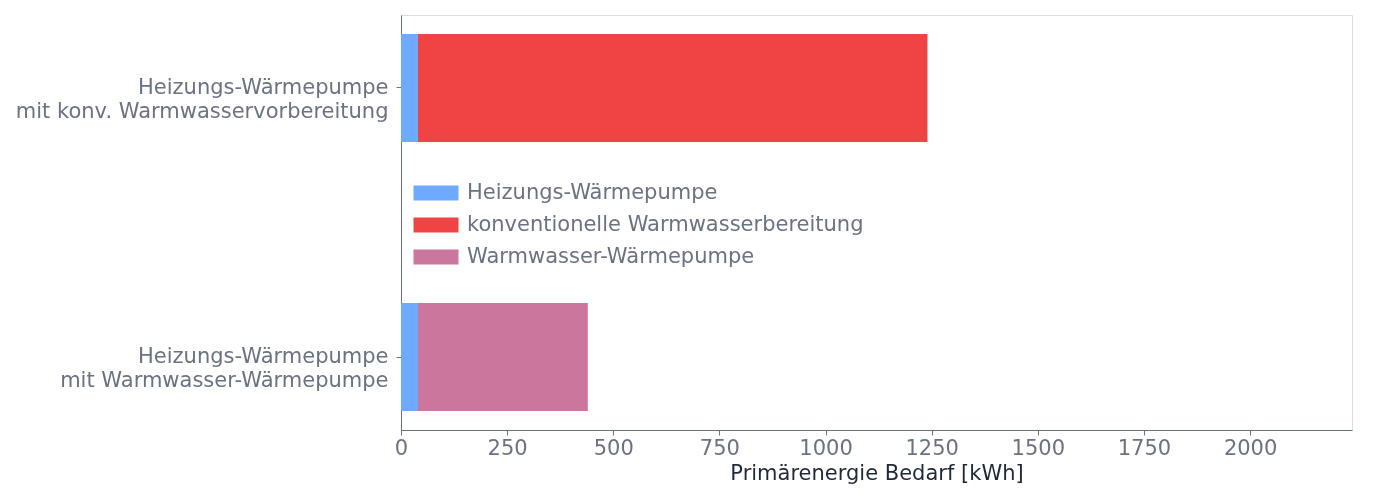 Image resolution: width=1400 pixels, height=500 pixels. Describe the element at coordinates (613, 447) in the screenshot. I see `x-tick-label: 500` at that location.